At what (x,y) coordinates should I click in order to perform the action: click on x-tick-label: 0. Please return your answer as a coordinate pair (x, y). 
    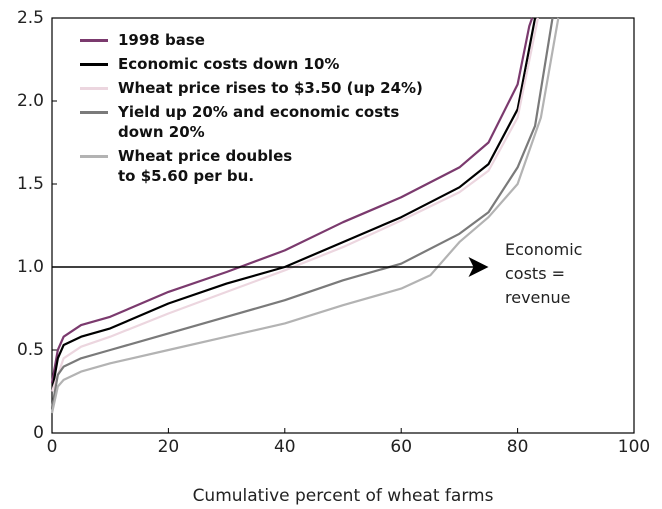
    Looking at the image, I should click on (52, 447).